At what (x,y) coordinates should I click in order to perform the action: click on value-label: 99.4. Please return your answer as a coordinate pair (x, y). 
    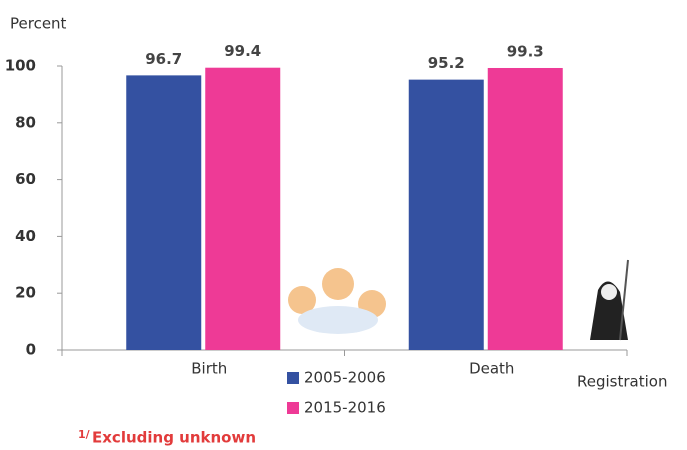
    Looking at the image, I should click on (242, 51).